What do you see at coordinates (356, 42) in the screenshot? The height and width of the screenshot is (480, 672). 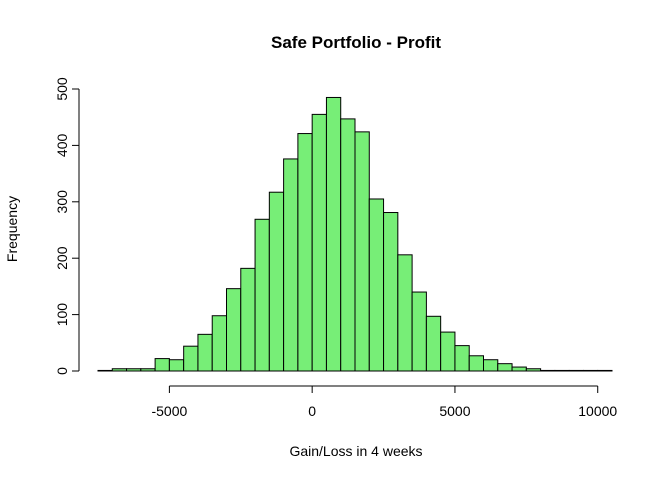 I see `chart-title: Safe Portfolio - Profit` at bounding box center [356, 42].